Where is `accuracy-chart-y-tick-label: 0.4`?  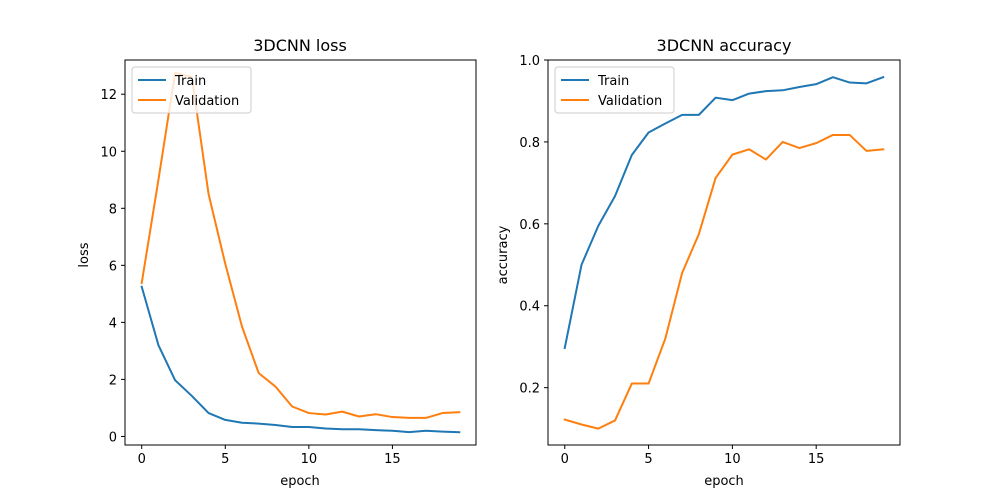
accuracy-chart-y-tick-label: 0.4 is located at coordinates (529, 307).